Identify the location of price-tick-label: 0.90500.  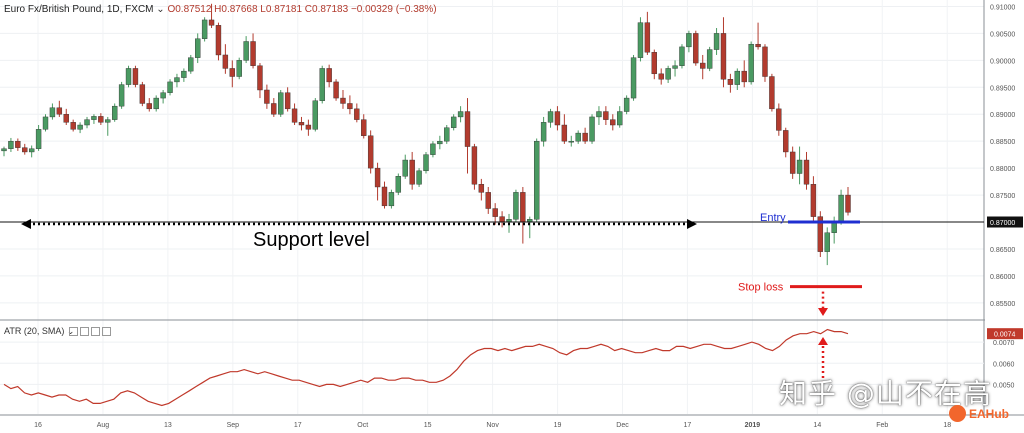
(1002, 34).